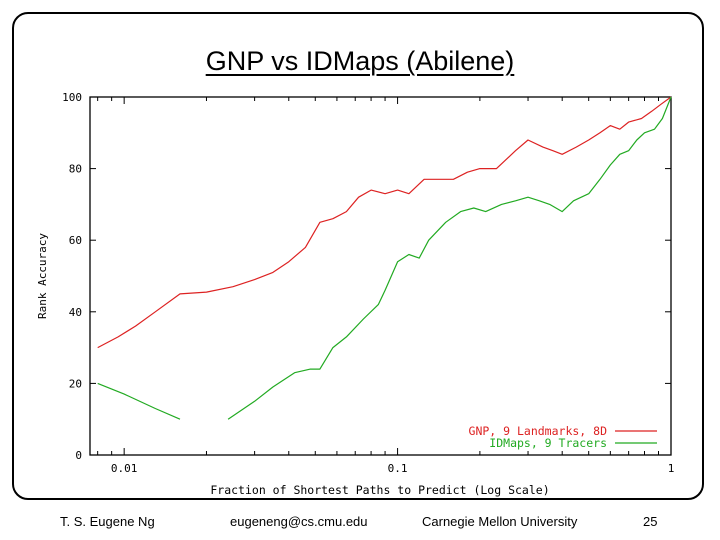  I want to click on y-tick-label: 60, so click(75, 240).